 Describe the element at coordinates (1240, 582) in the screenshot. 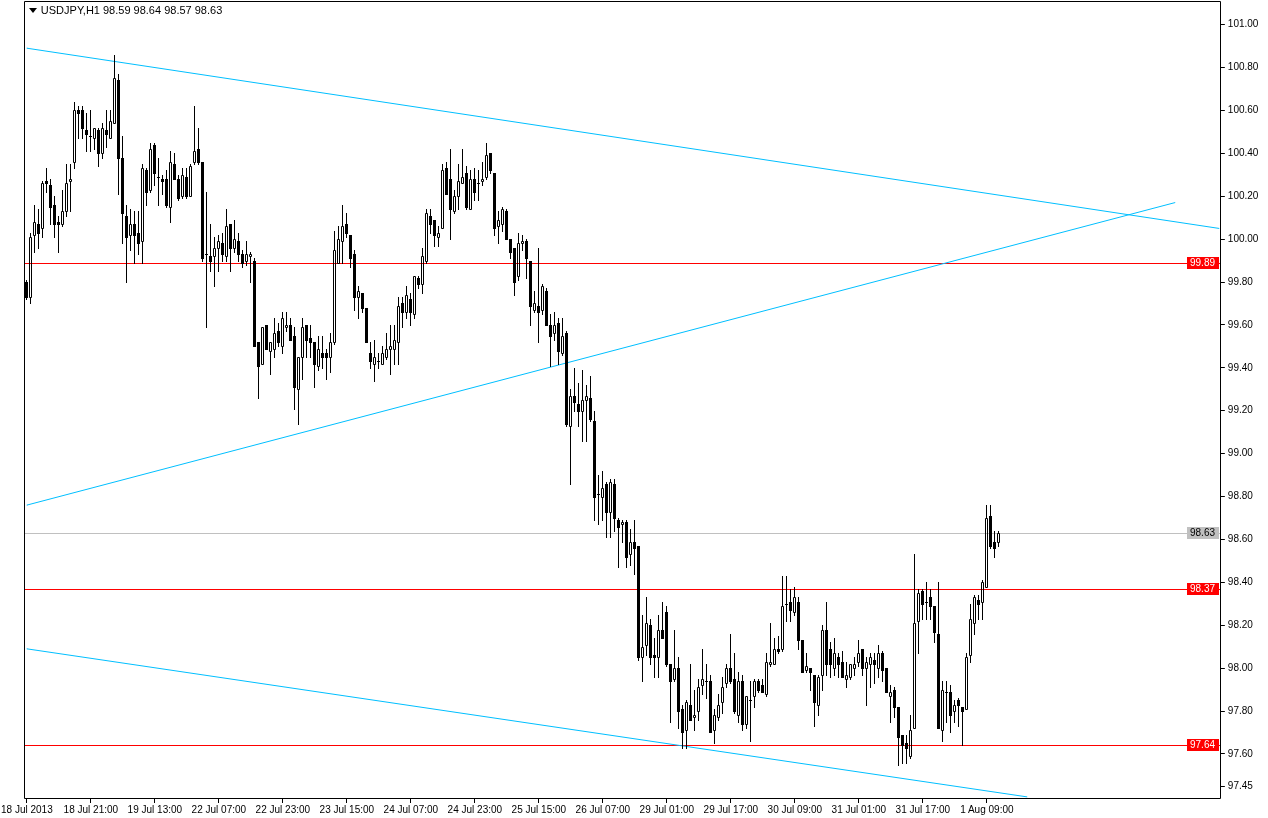

I see `y-tick-label: 98.40` at that location.